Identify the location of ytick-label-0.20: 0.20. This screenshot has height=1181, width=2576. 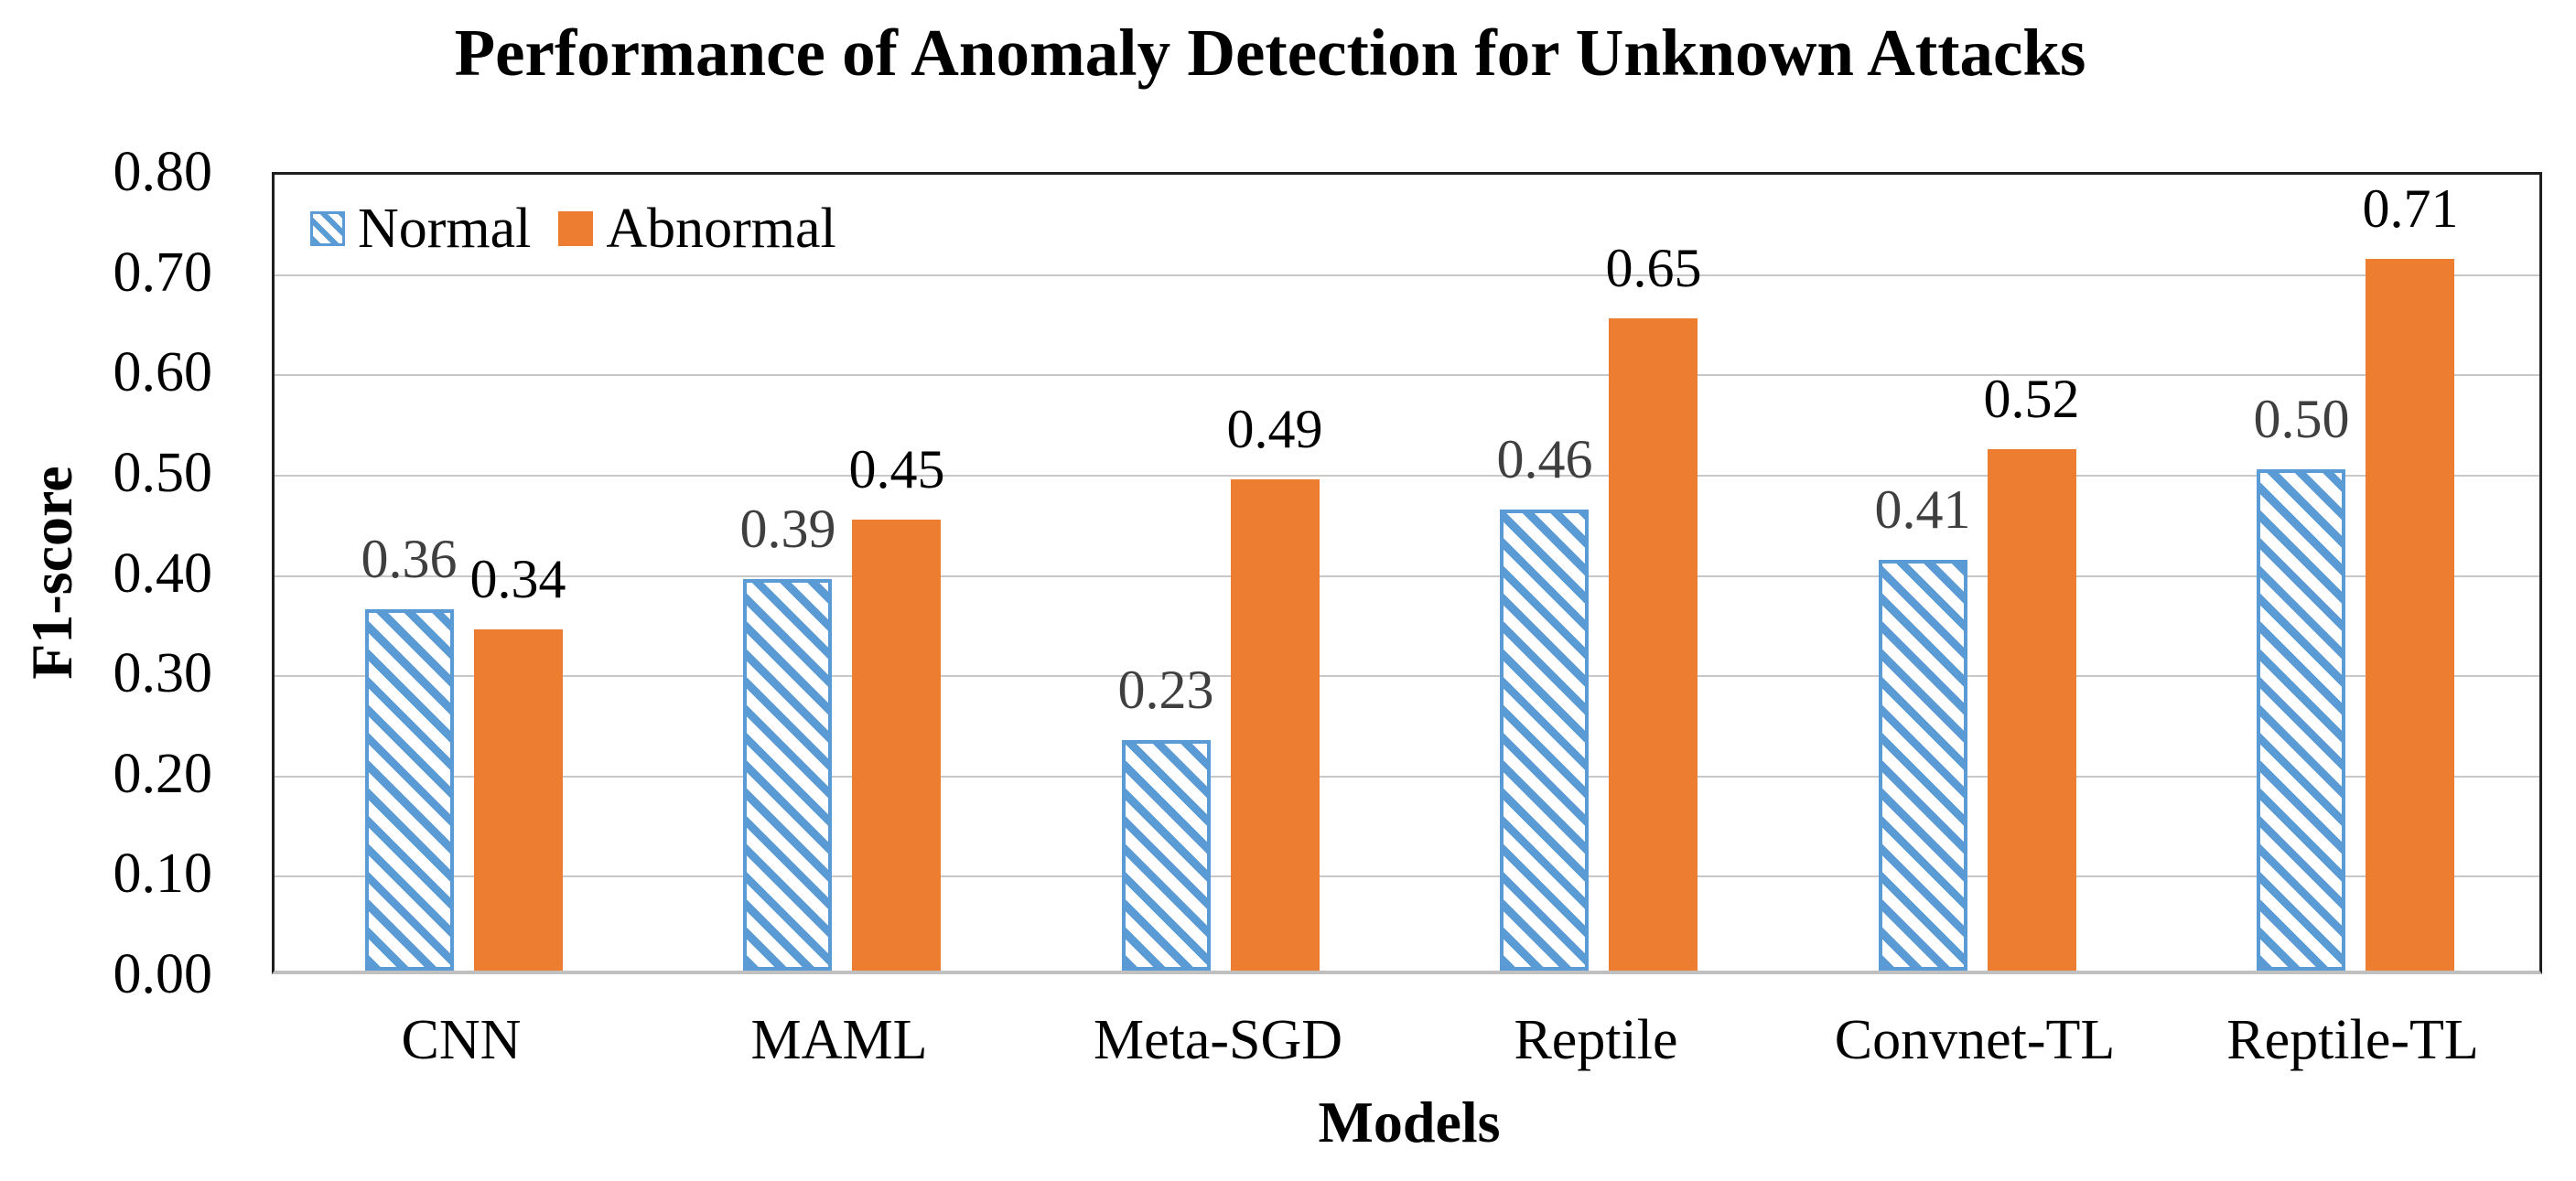
(163, 773).